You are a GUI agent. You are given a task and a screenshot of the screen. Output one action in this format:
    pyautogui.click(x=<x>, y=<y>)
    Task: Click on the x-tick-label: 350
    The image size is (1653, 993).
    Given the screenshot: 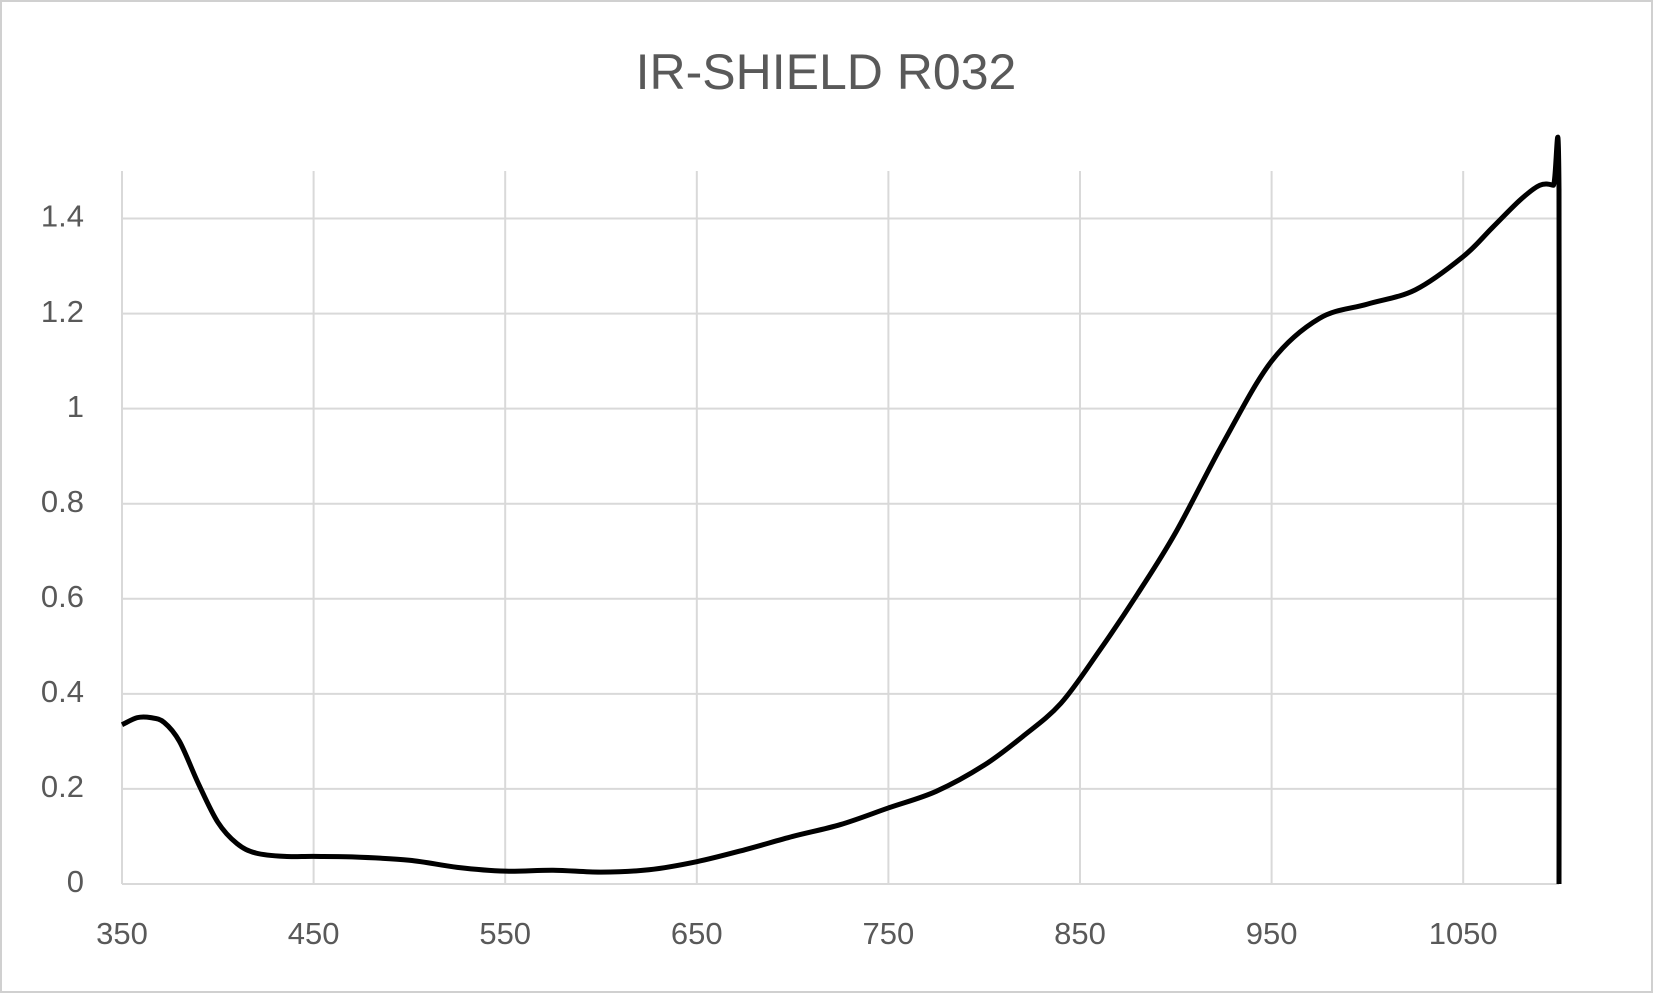 What is the action you would take?
    pyautogui.click(x=122, y=933)
    